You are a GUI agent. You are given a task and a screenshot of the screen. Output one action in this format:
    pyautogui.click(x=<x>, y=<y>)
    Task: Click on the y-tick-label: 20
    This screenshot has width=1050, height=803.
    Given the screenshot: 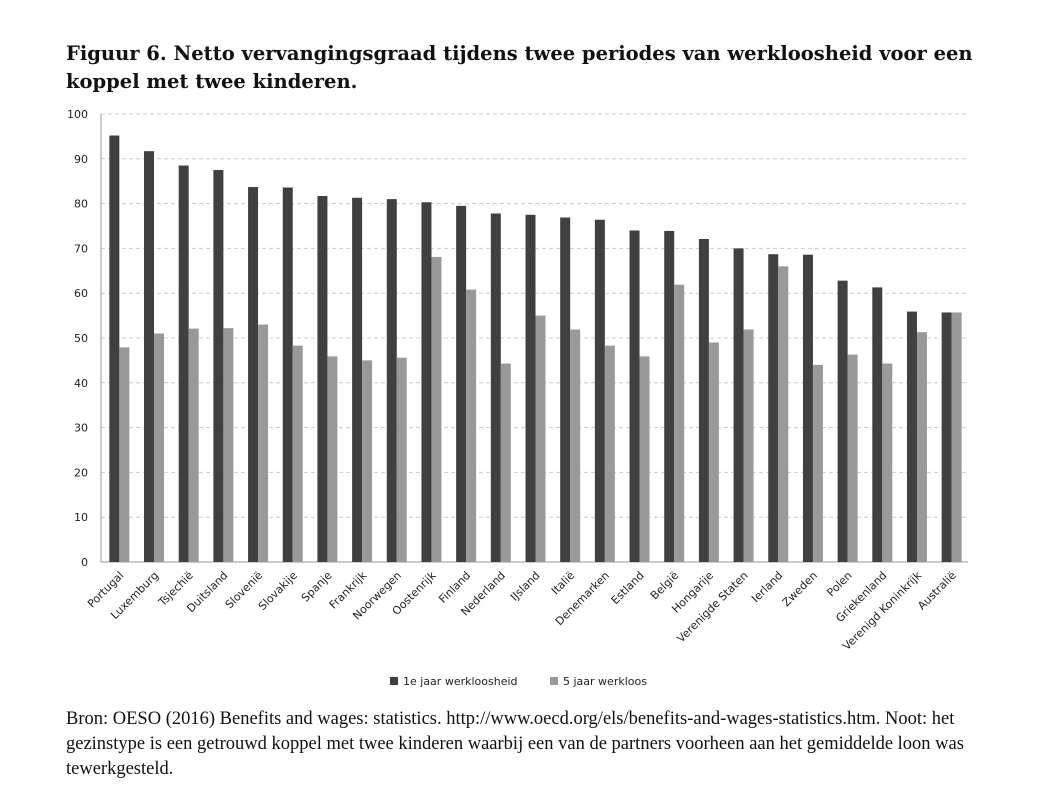 What is the action you would take?
    pyautogui.click(x=81, y=472)
    